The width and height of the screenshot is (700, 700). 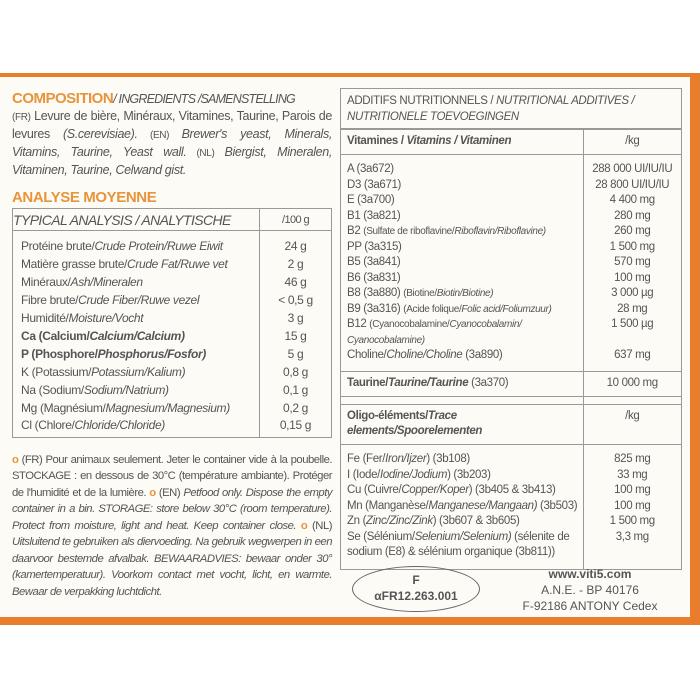 I want to click on vitamin-name: B6 (3a831), so click(x=374, y=277).